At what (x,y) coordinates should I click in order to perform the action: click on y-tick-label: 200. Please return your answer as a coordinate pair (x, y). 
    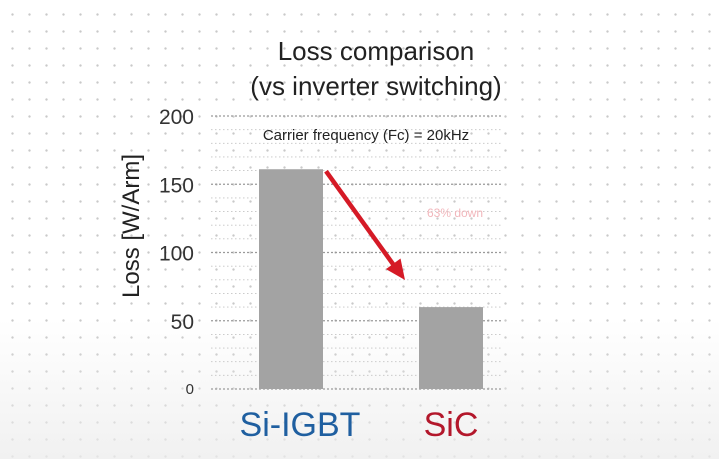
    Looking at the image, I should click on (176, 117).